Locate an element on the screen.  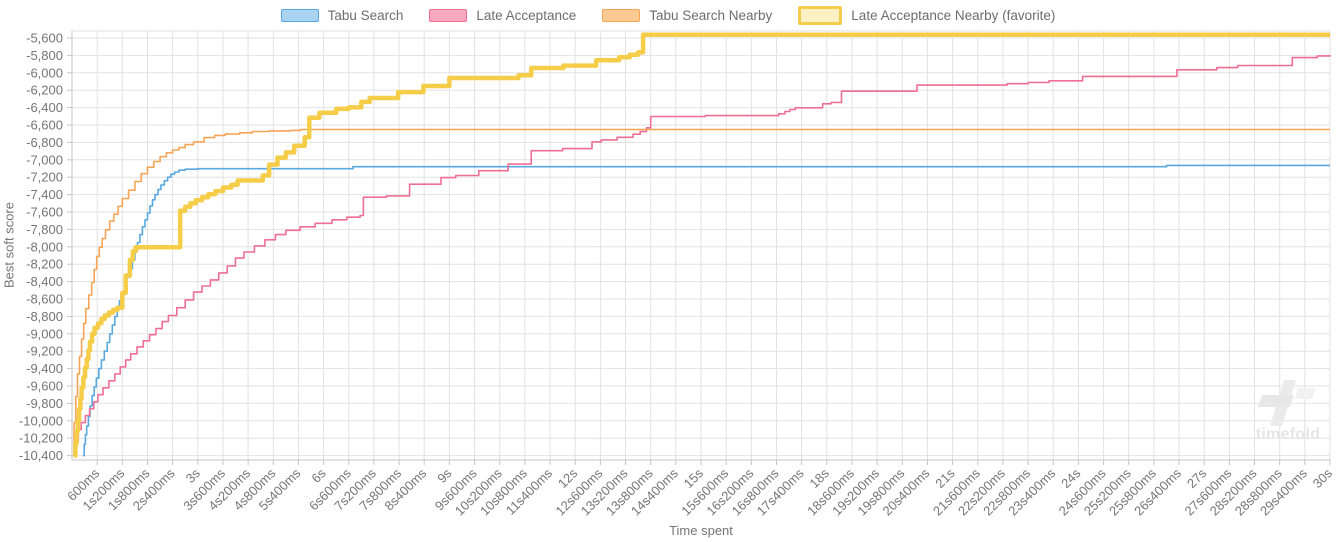
legend-item: Late Acceptance is located at coordinates (502, 15).